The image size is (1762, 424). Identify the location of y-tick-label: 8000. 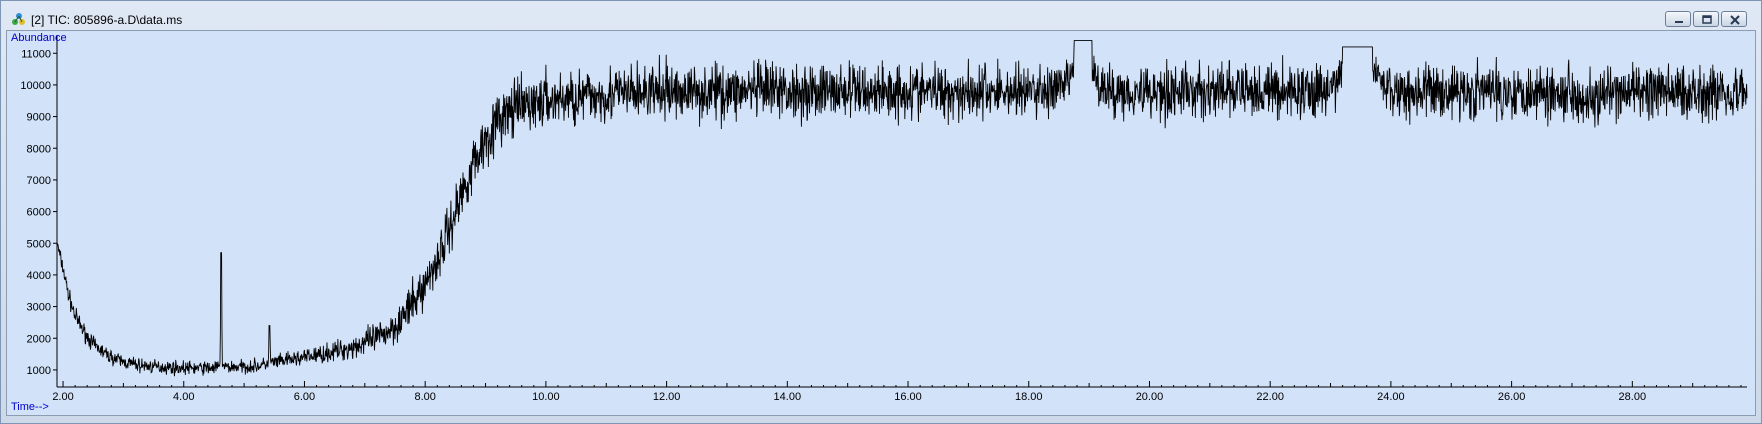
(39, 149).